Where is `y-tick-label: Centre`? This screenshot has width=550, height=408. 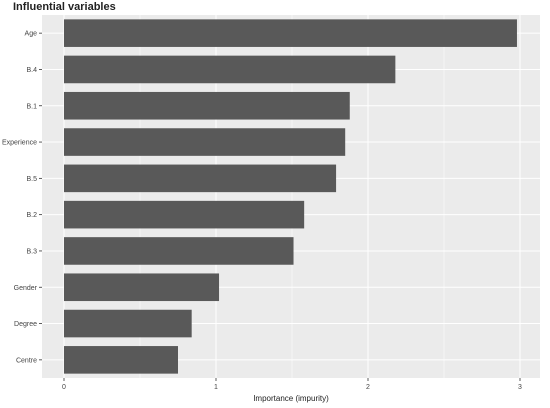
y-tick-label: Centre is located at coordinates (26, 360).